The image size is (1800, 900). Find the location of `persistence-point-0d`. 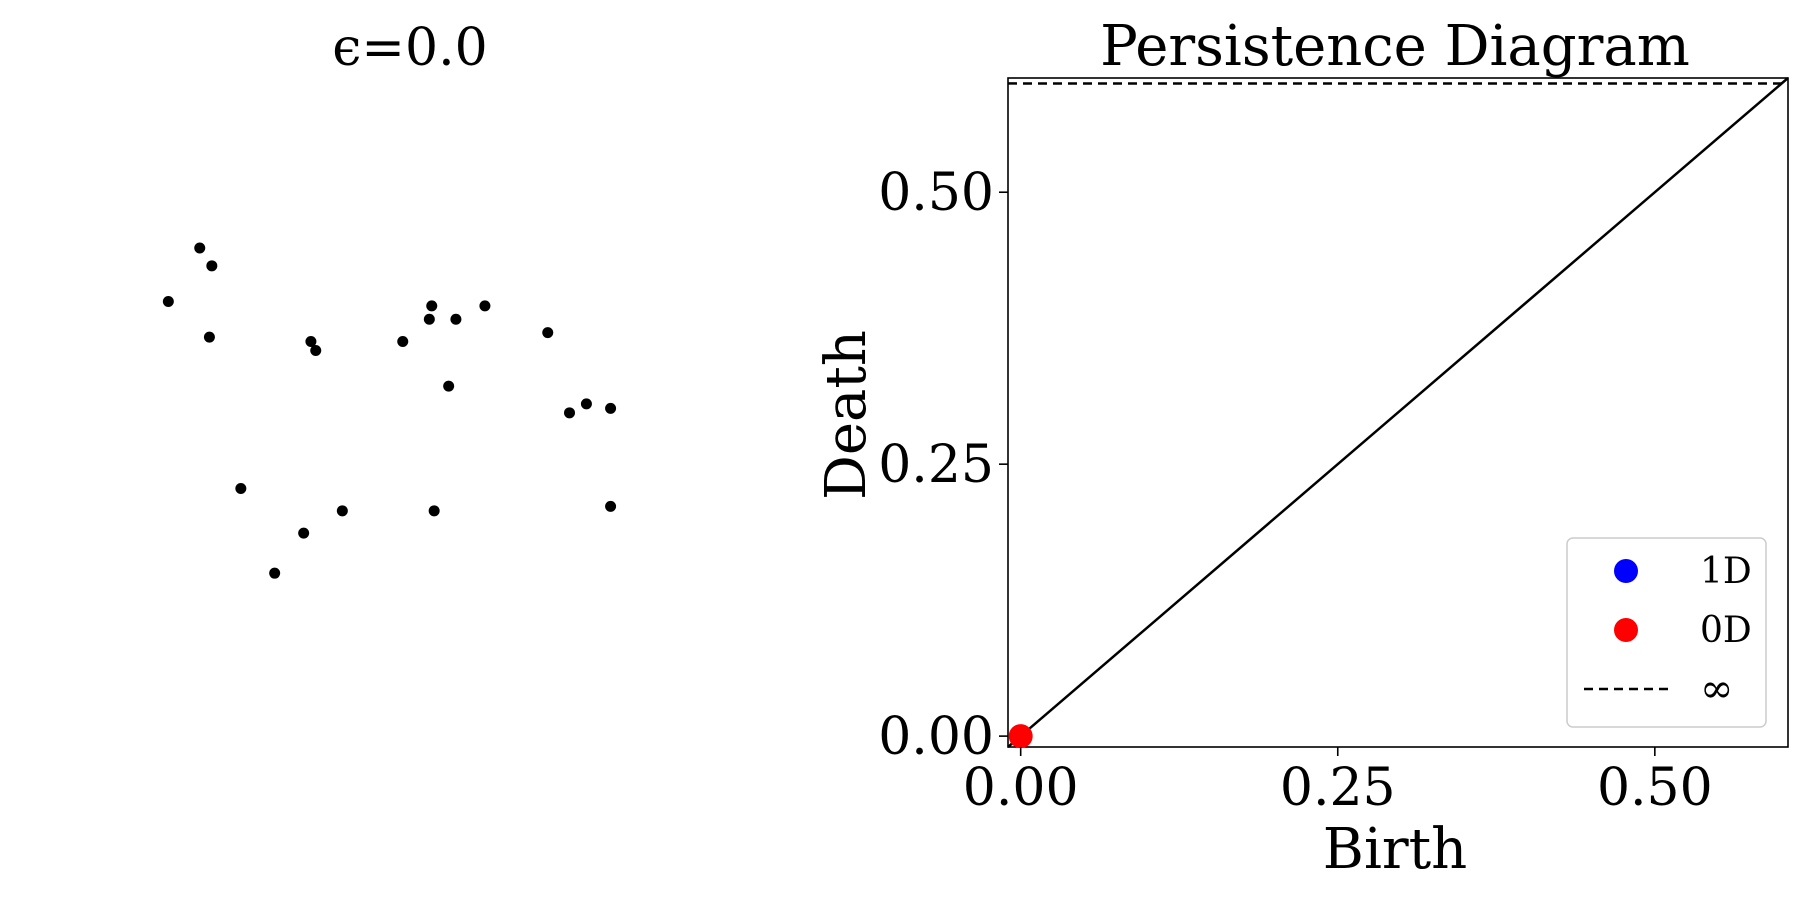

persistence-point-0d is located at coordinates (1020, 736).